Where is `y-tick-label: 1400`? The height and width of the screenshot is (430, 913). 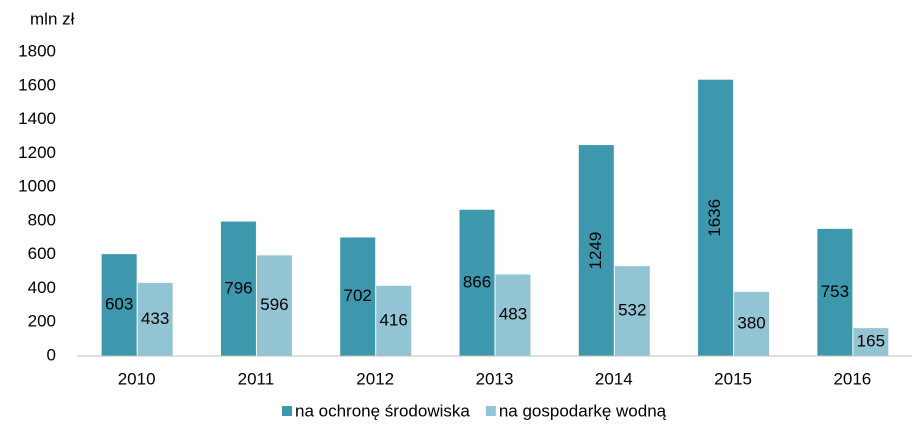
y-tick-label: 1400 is located at coordinates (37, 118).